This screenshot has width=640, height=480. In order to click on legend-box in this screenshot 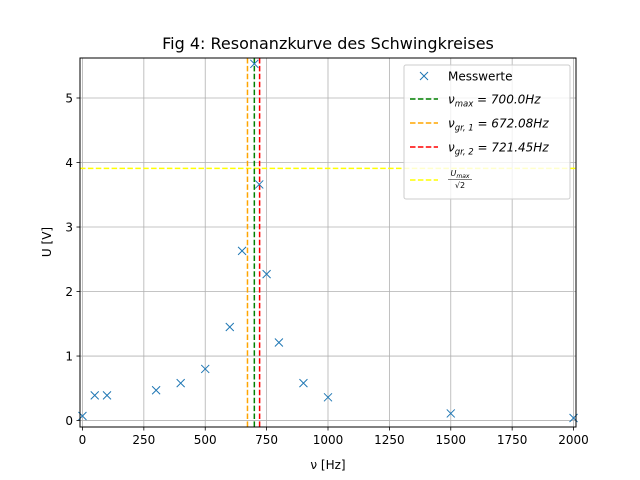, I will do `click(487, 132)`.